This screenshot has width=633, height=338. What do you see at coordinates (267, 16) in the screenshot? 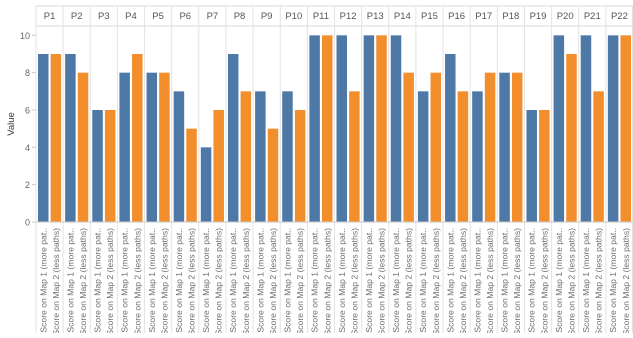
I see `panel-header-label: P9` at bounding box center [267, 16].